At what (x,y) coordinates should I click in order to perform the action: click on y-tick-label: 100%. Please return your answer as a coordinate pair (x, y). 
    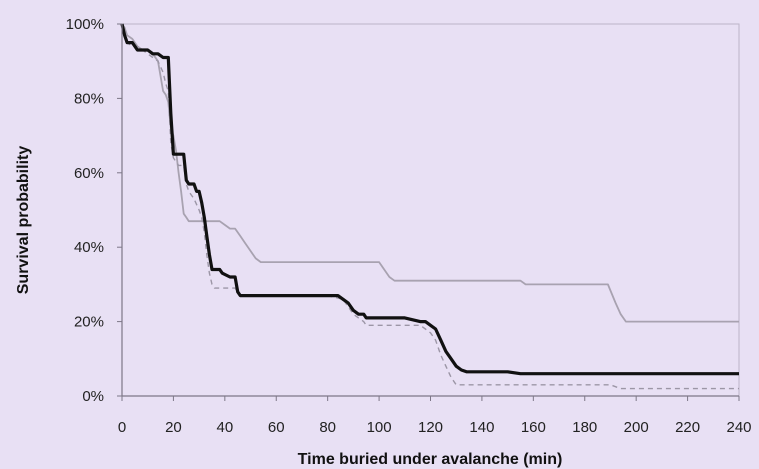
    Looking at the image, I should click on (85, 24).